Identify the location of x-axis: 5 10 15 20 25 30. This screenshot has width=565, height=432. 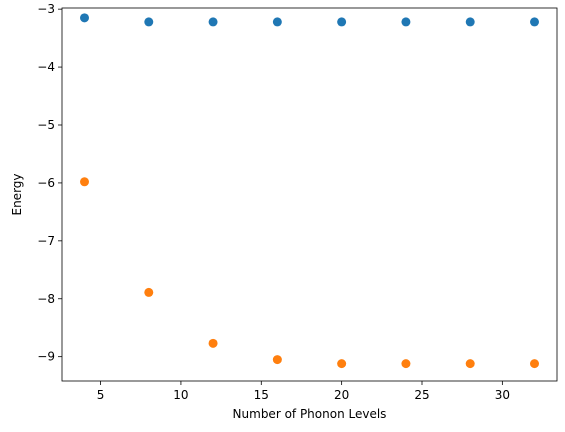
(303, 391).